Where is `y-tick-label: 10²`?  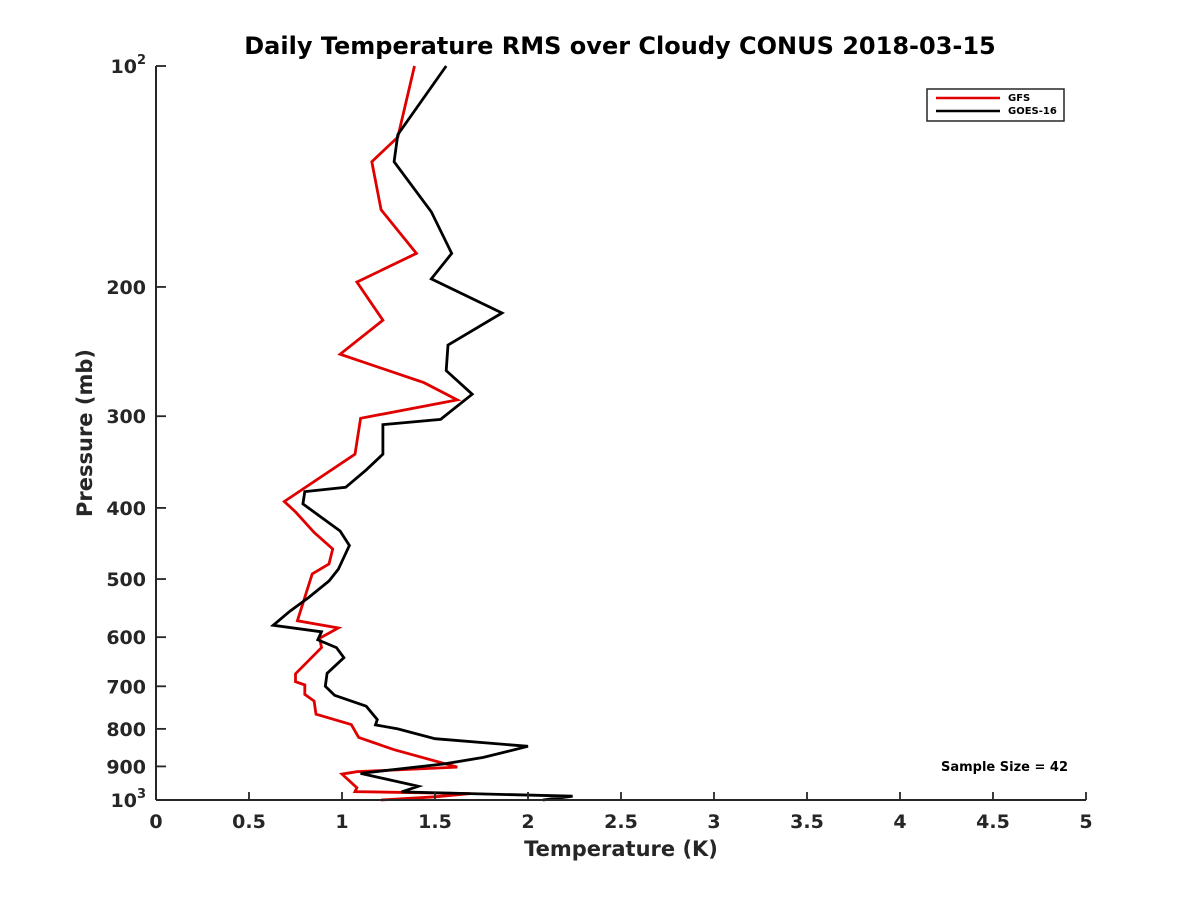 y-tick-label: 10² is located at coordinates (129, 65).